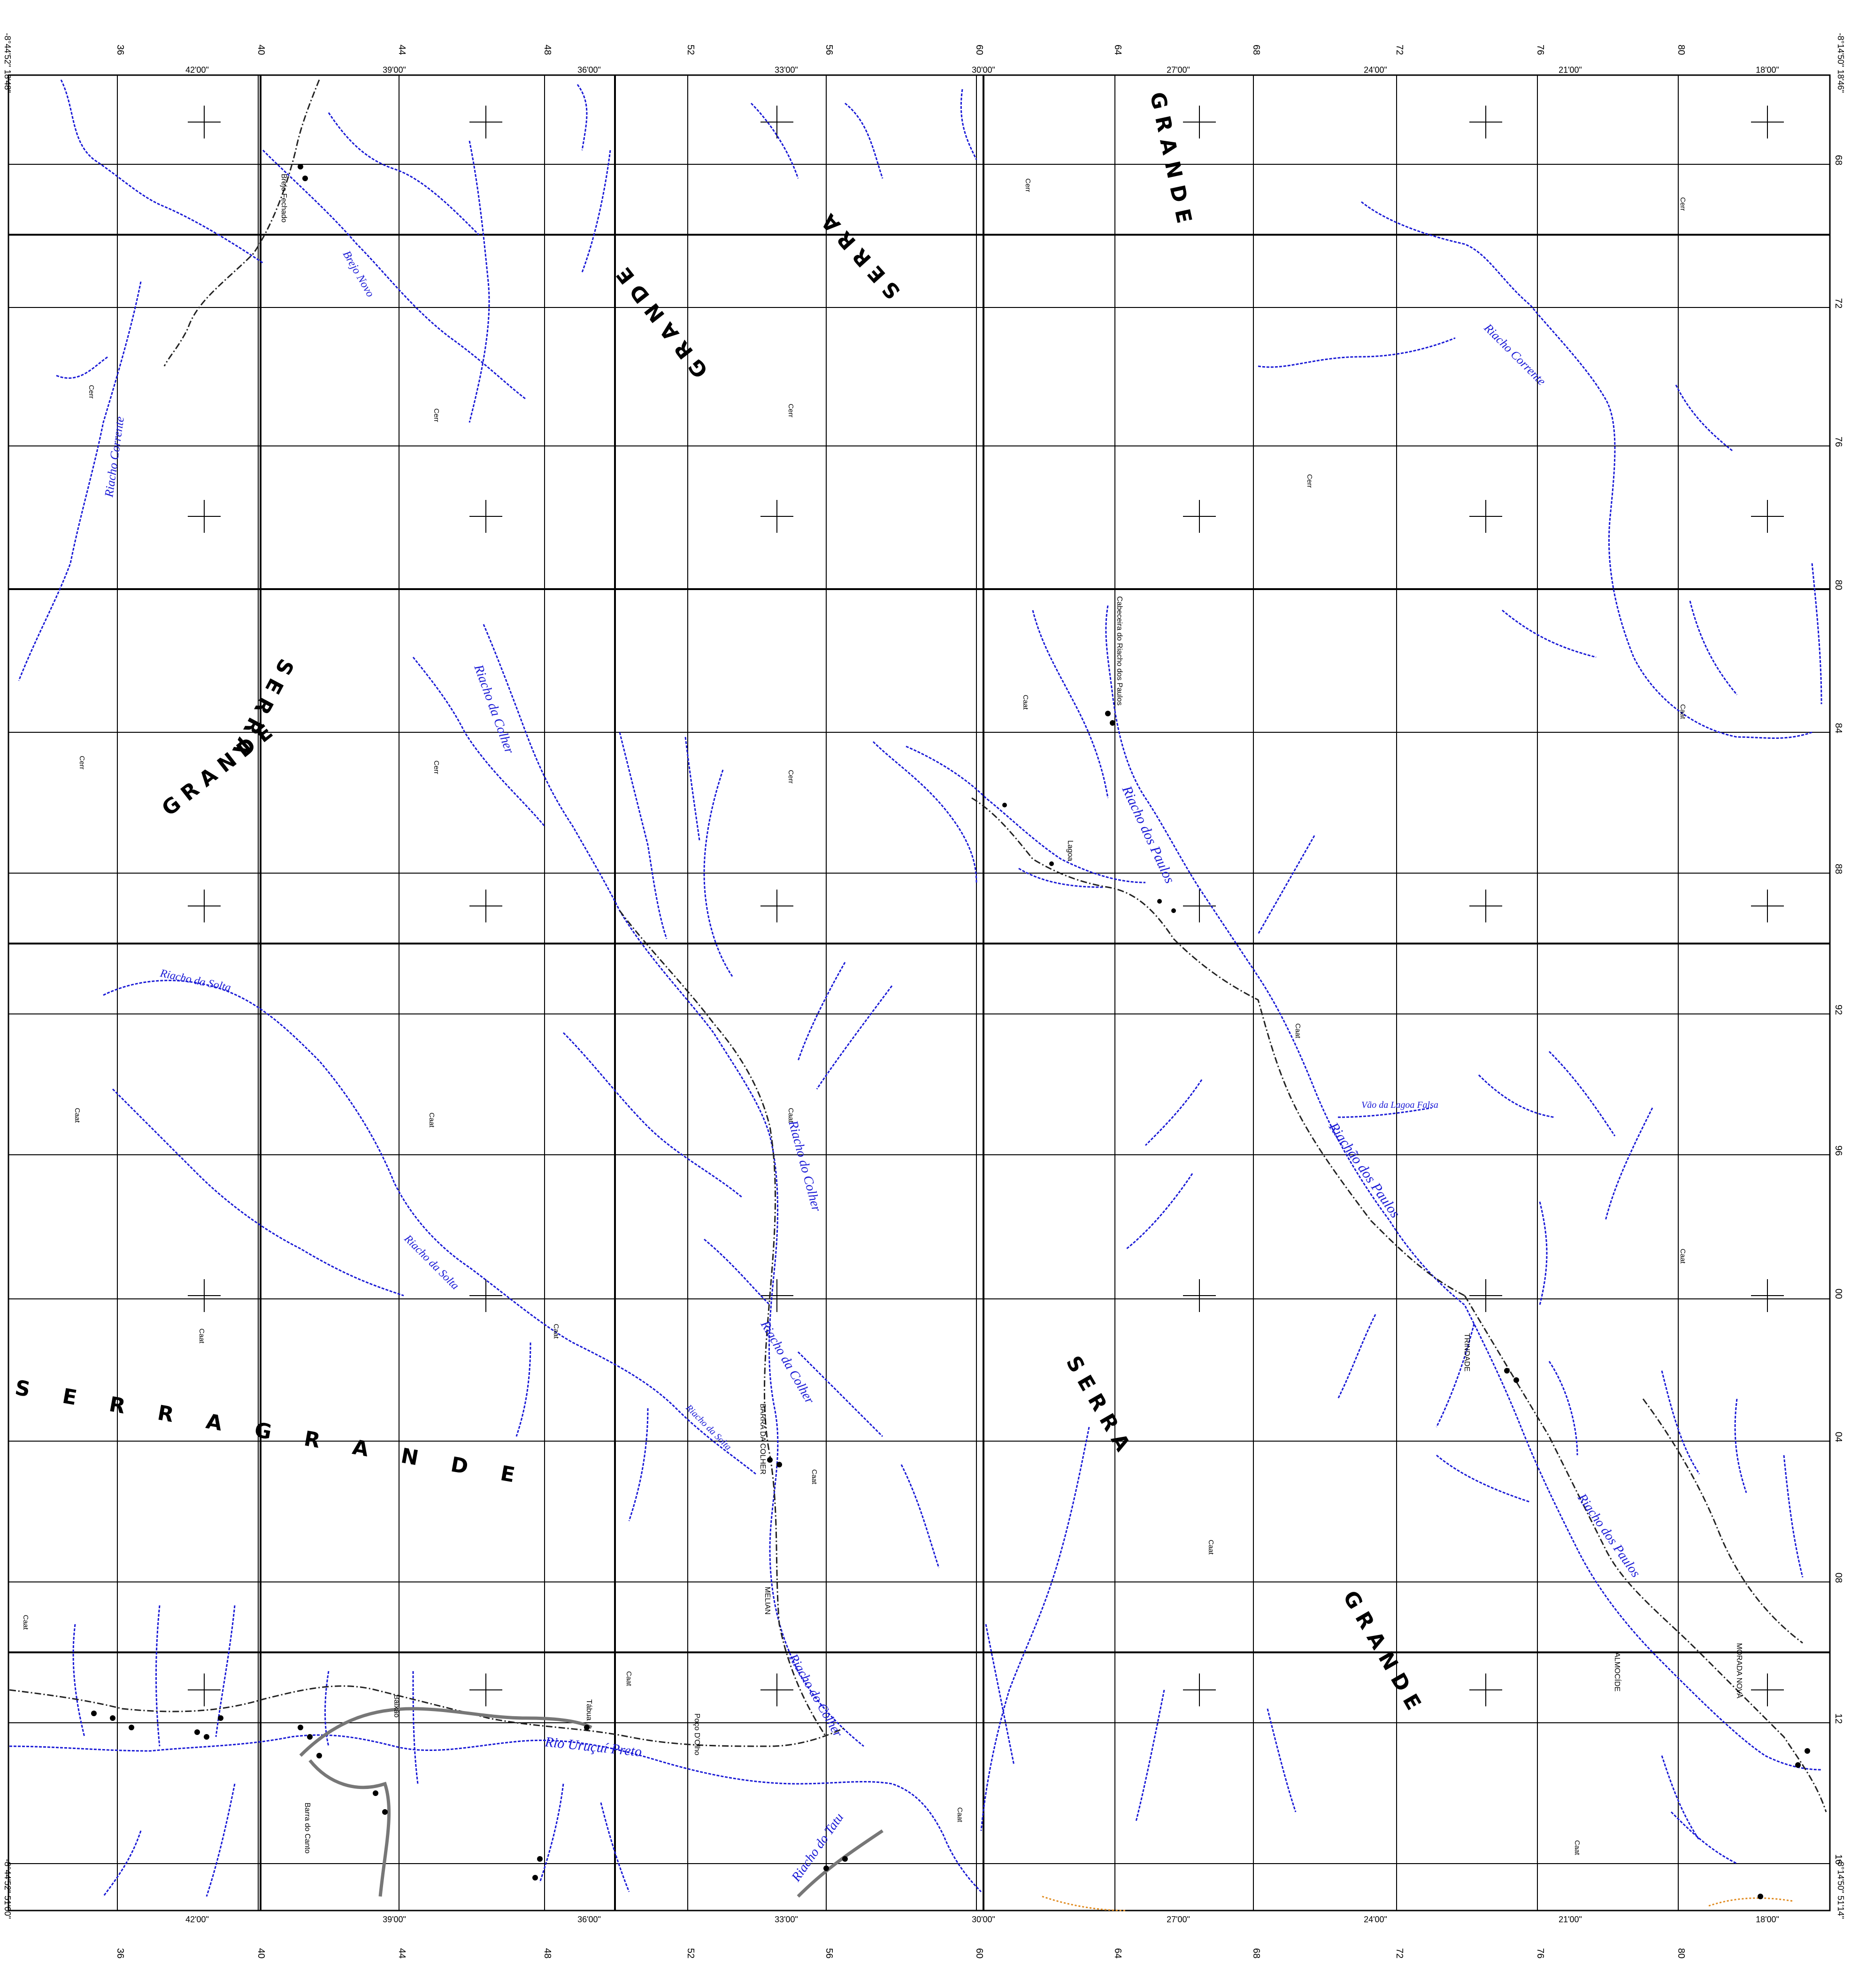  I want to click on km-label: 12, so click(1838, 1718).